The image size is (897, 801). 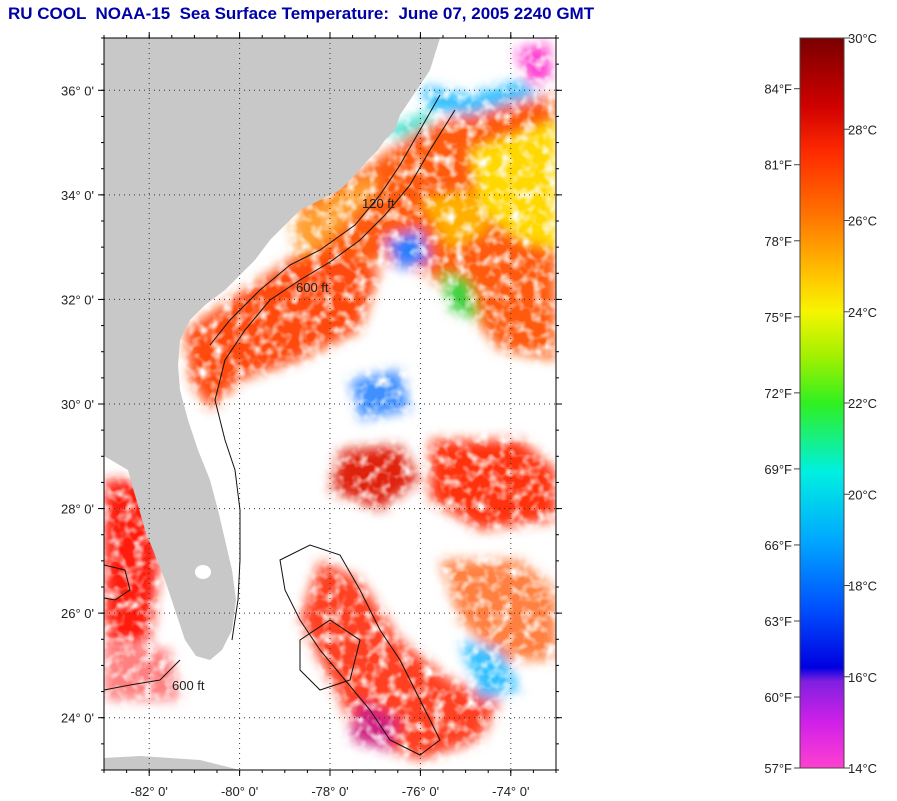 What do you see at coordinates (77, 195) in the screenshot?
I see `lat-tick-label: 34° 0'` at bounding box center [77, 195].